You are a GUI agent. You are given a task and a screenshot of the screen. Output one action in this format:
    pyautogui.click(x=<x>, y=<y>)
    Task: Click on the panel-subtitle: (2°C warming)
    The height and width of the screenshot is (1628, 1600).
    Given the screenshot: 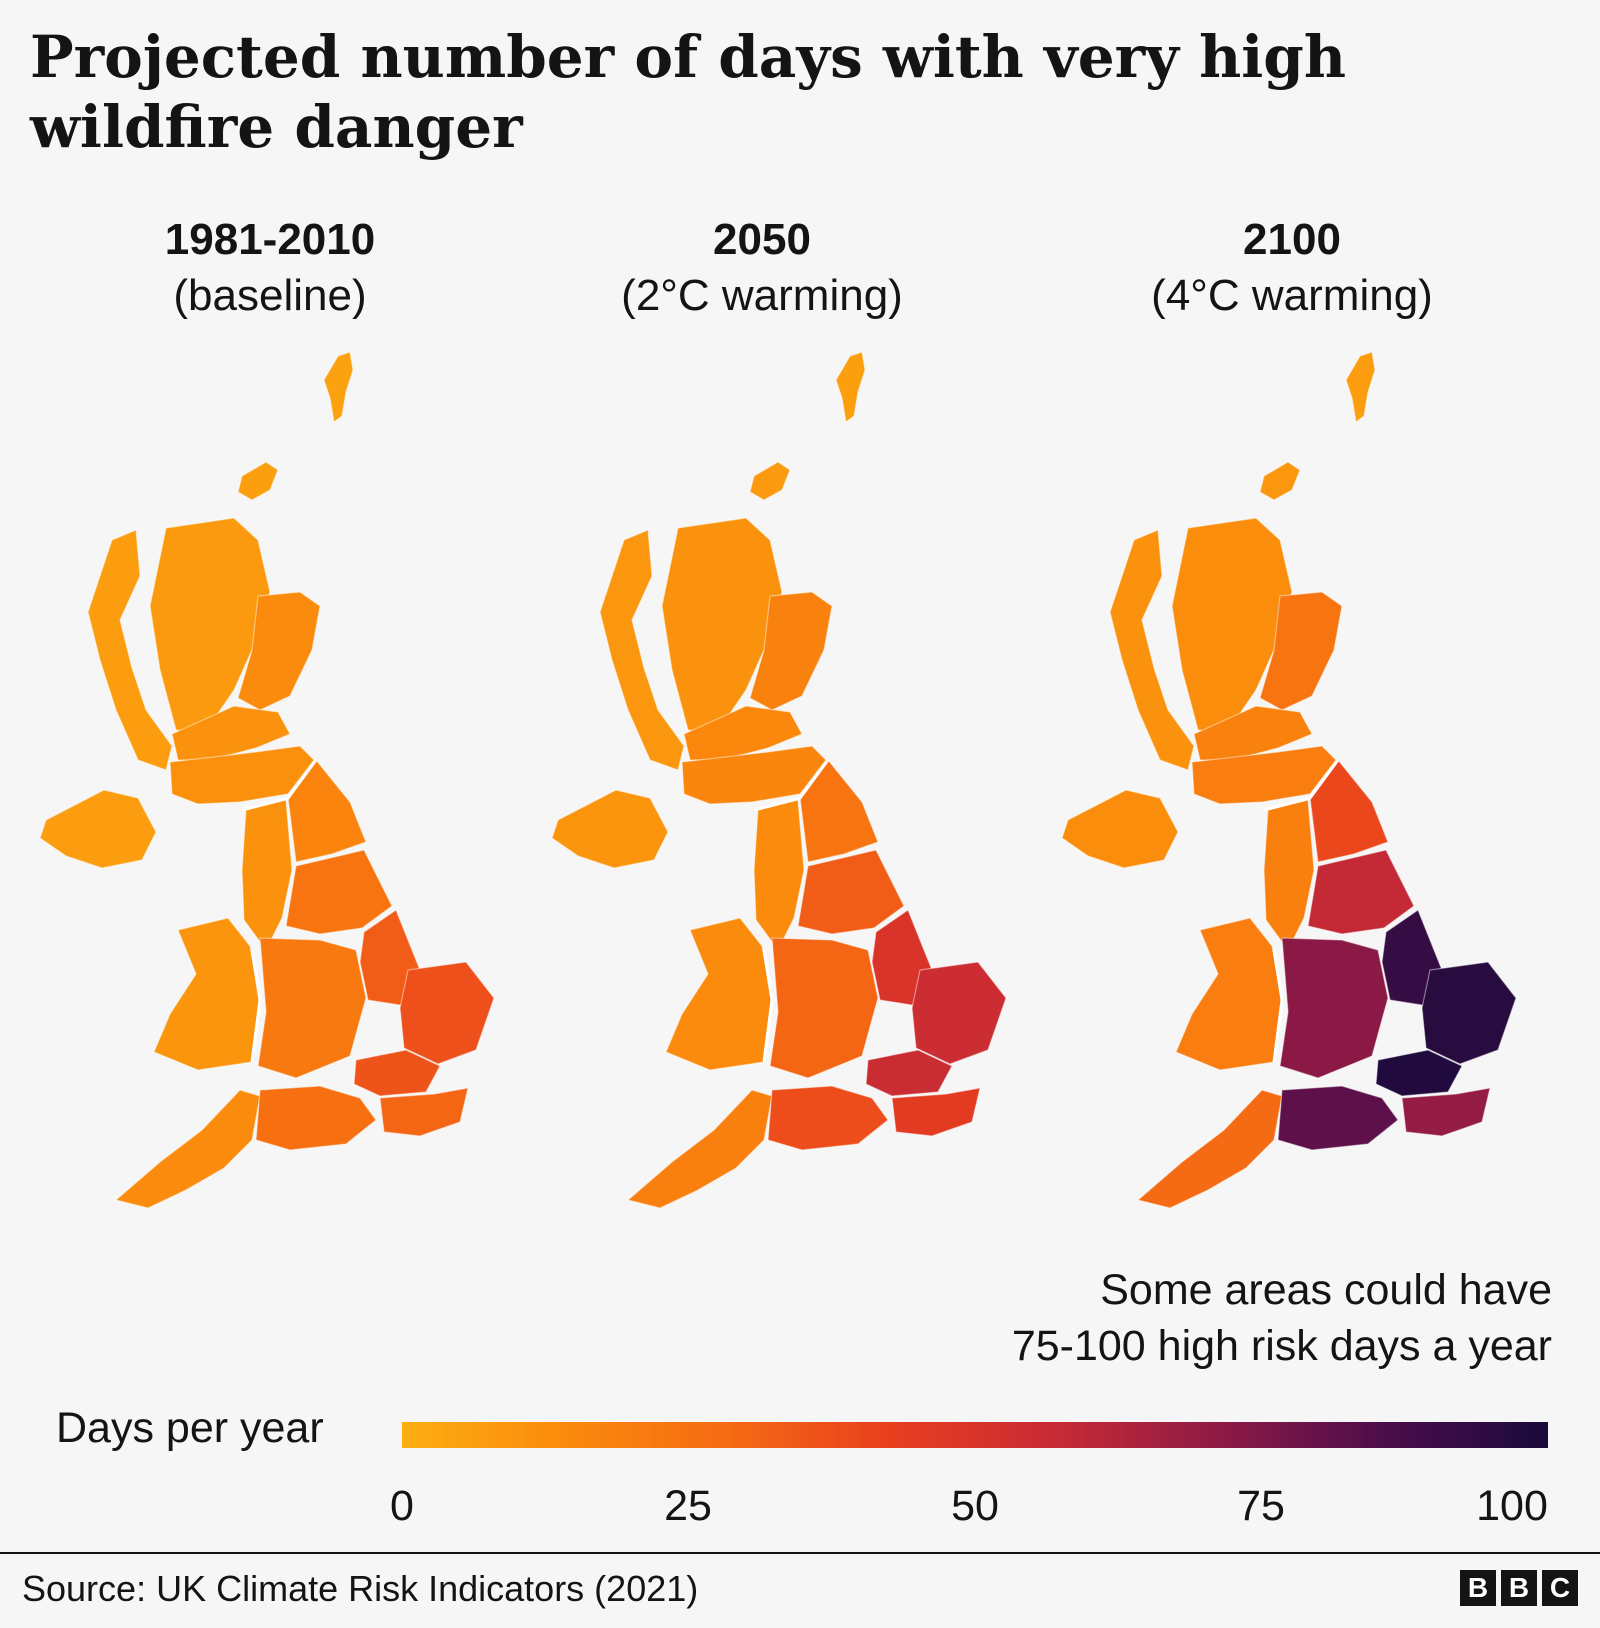 What is the action you would take?
    pyautogui.click(x=762, y=295)
    